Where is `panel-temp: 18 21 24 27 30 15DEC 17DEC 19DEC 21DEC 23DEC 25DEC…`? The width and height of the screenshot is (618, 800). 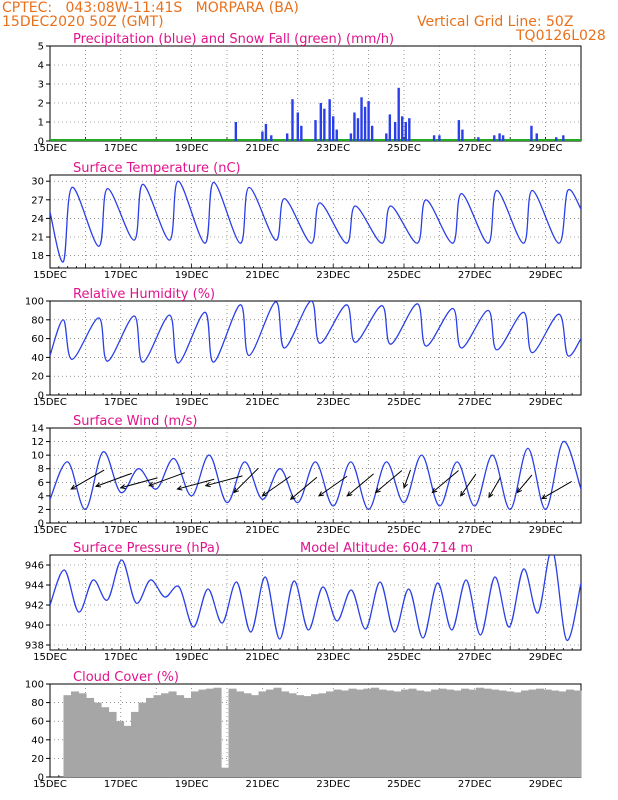
panel-temp: 18 21 24 27 30 15DEC 17DEC 19DEC 21DEC 23DEC 25DEC… is located at coordinates (306, 221).